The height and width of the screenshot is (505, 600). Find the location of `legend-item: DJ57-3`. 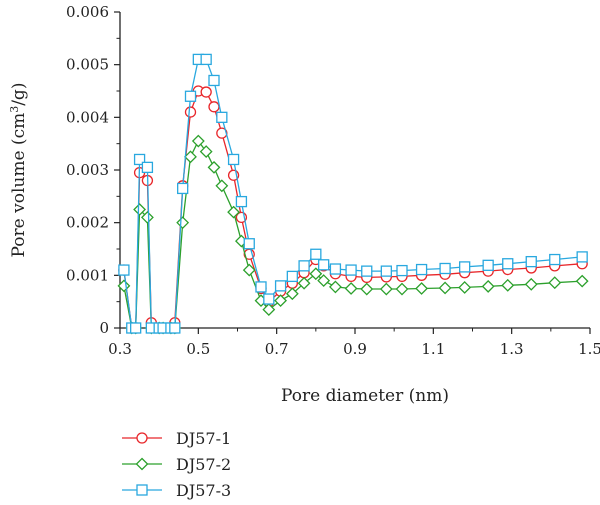

legend-item: DJ57-3 is located at coordinates (176, 490).